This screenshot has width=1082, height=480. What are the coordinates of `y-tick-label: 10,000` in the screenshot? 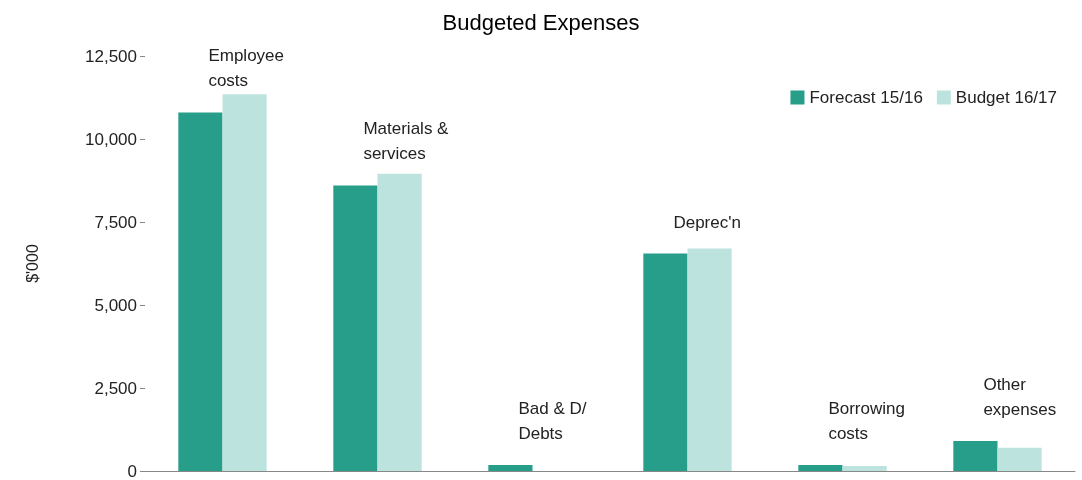 It's located at (111, 139).